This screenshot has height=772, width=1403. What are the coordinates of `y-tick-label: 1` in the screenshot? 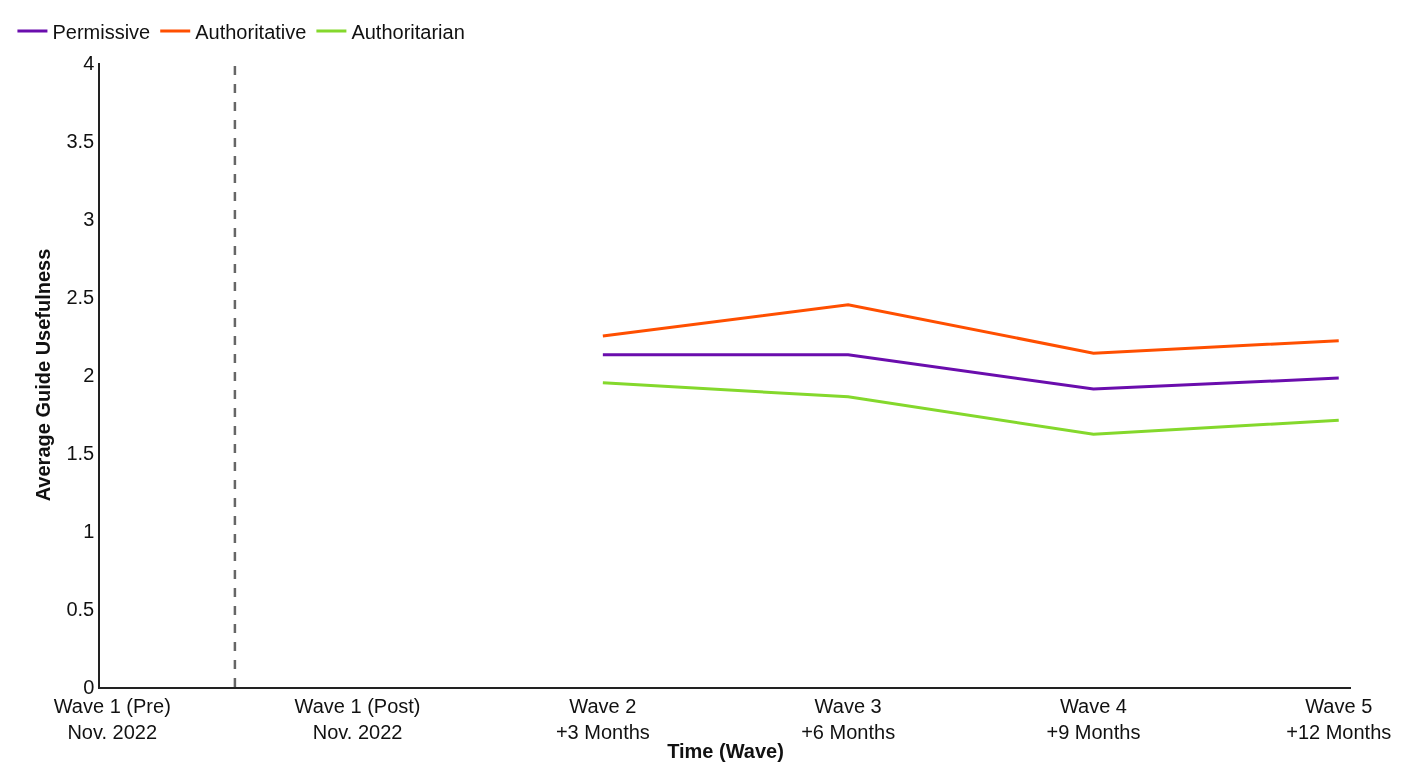 It's located at (89, 531).